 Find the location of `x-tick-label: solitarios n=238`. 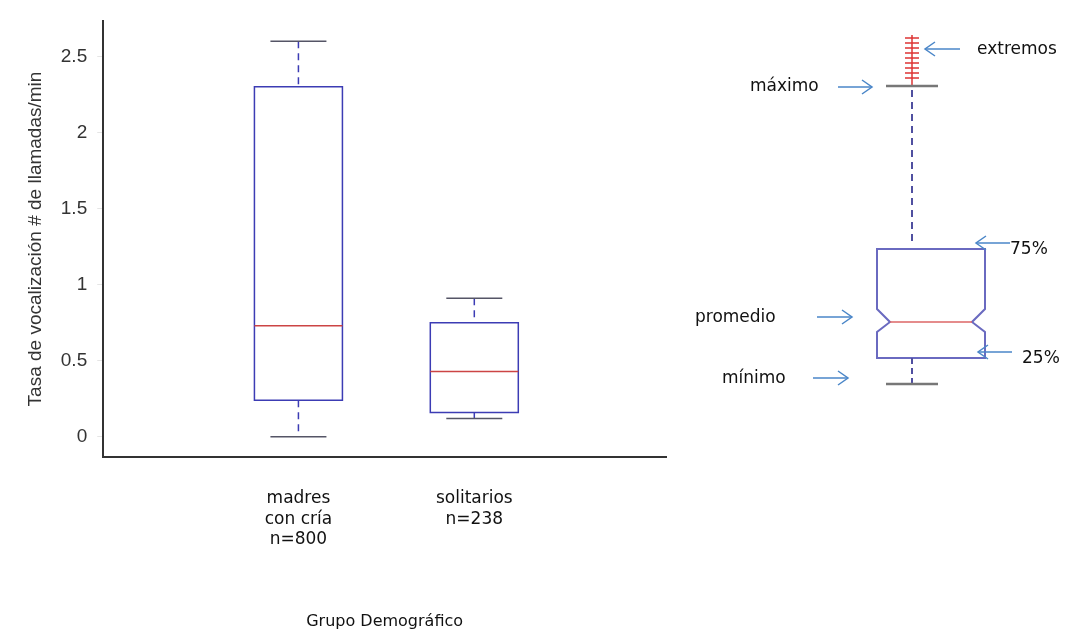

x-tick-label: solitarios n=238 is located at coordinates (474, 507).